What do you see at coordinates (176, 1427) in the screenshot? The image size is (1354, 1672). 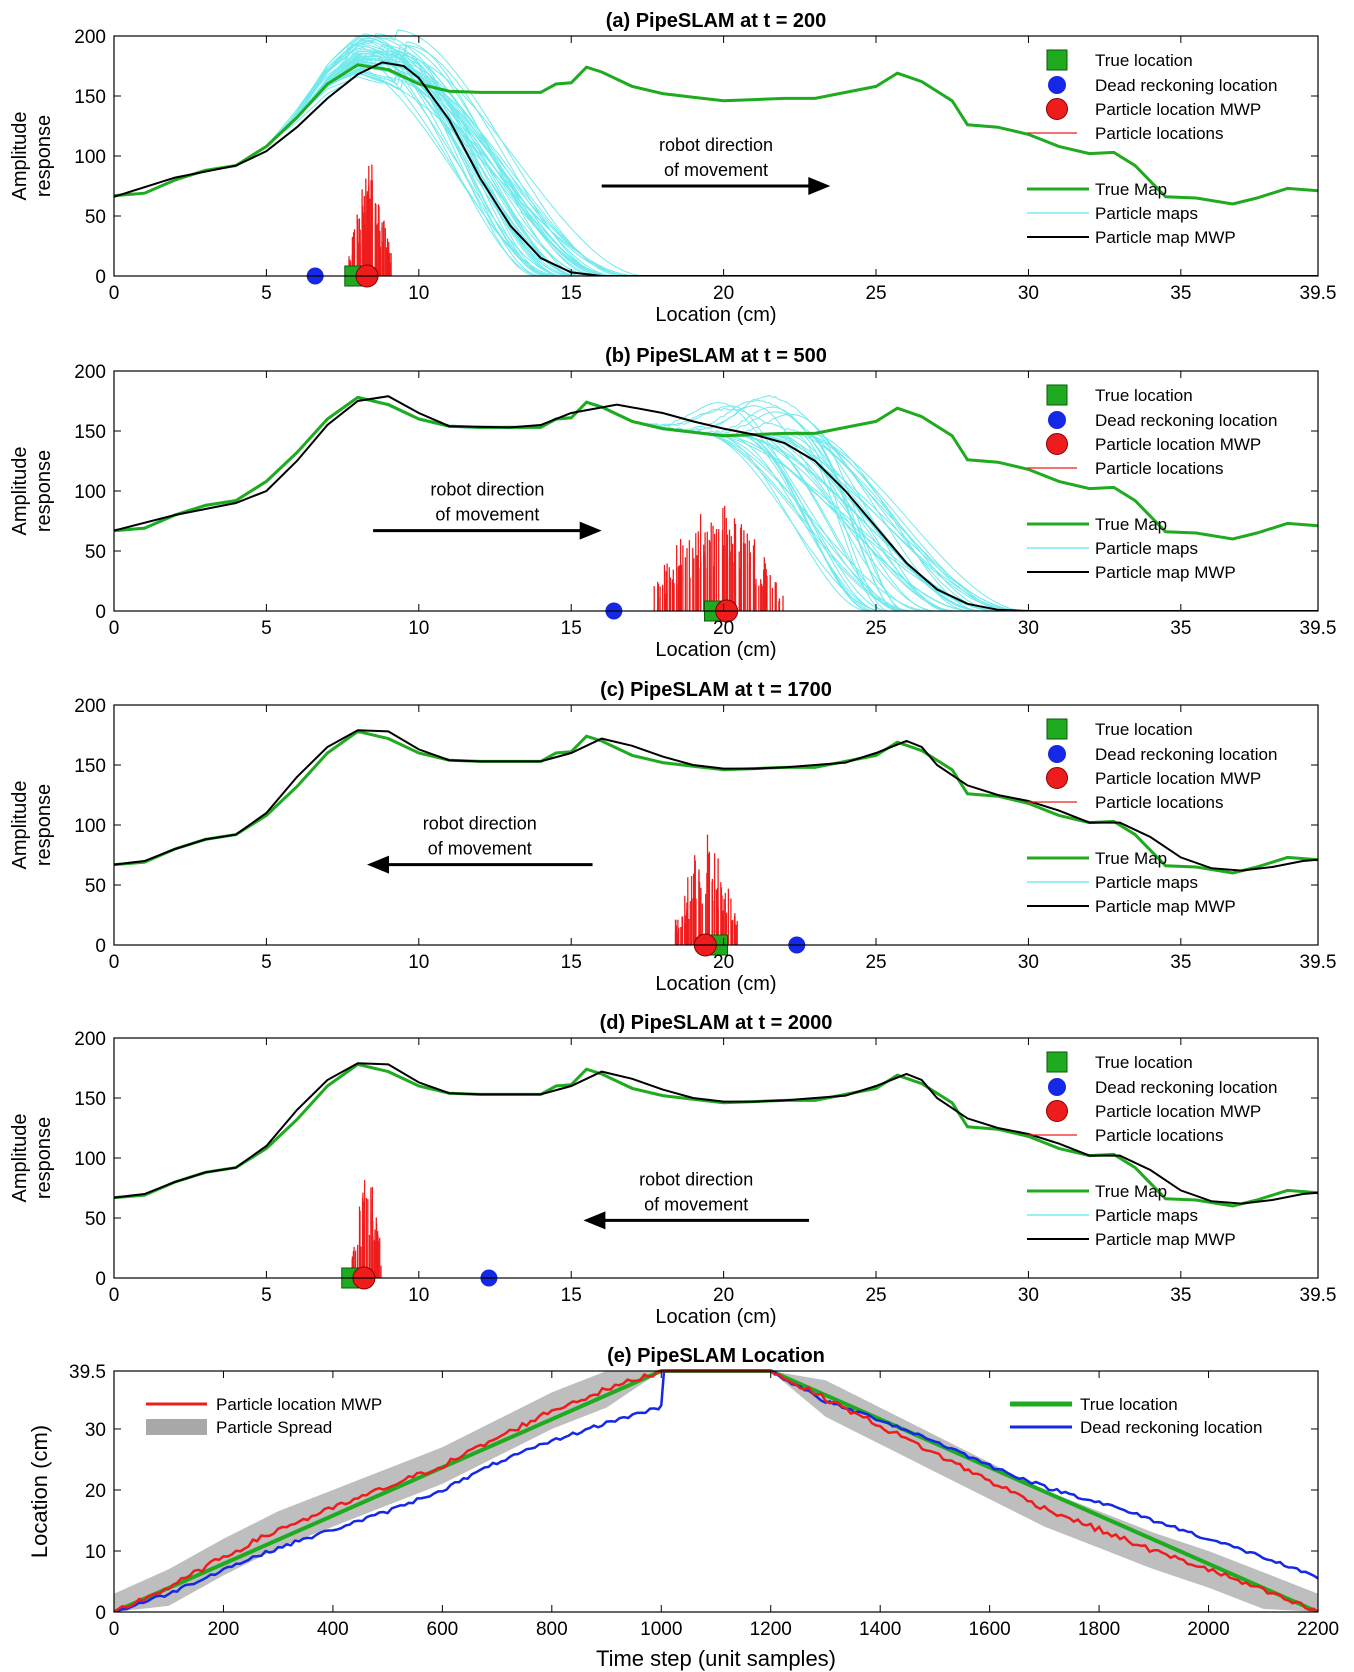 I see `legend-spread-swatch` at bounding box center [176, 1427].